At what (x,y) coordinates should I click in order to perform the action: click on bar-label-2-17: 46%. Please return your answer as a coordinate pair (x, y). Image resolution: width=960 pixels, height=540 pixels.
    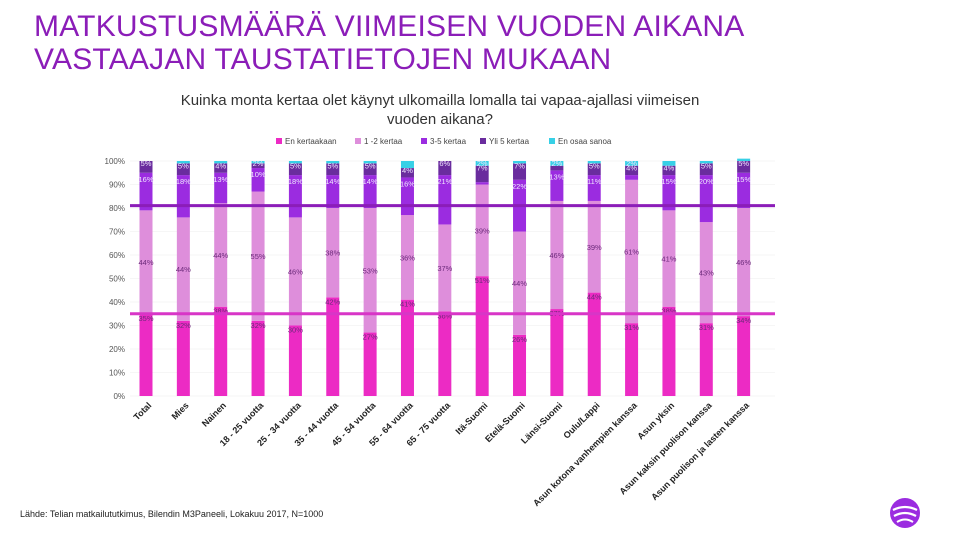
    Looking at the image, I should click on (743, 262).